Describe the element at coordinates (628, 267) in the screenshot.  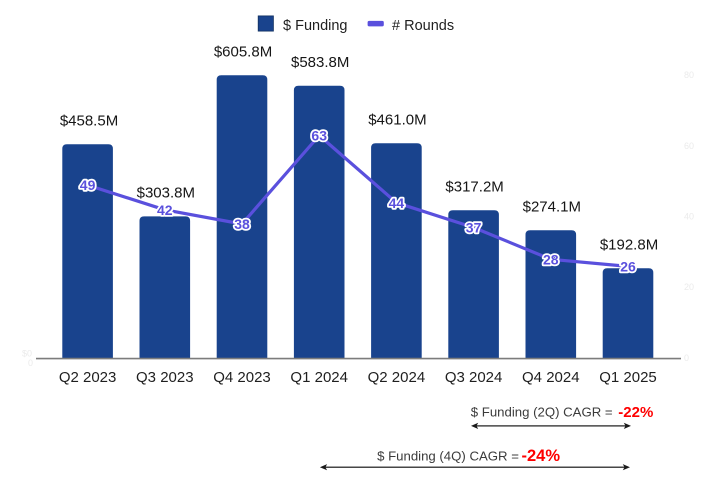
I see `svg-text: 26` at that location.